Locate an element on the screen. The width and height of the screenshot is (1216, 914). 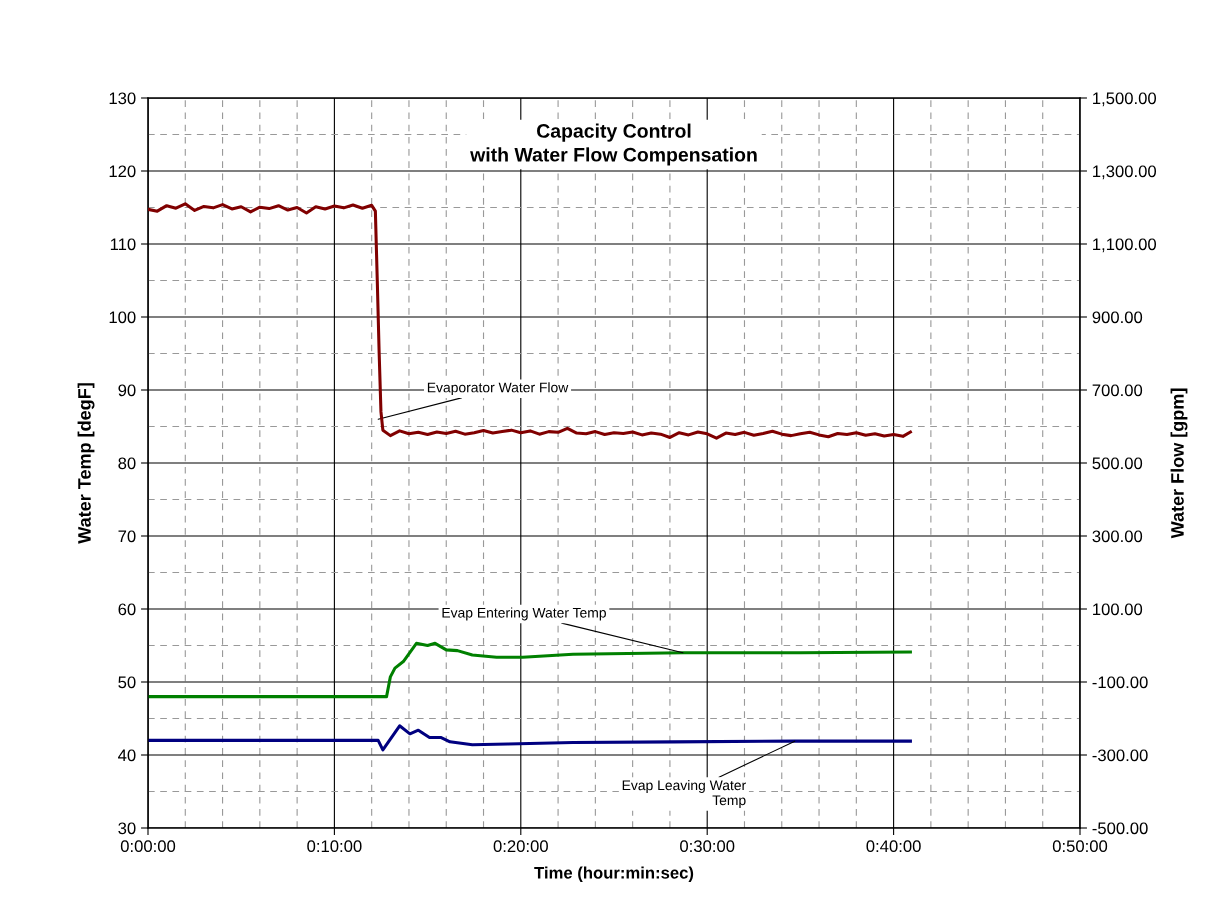
y-tick-label: 30 is located at coordinates (127, 828).